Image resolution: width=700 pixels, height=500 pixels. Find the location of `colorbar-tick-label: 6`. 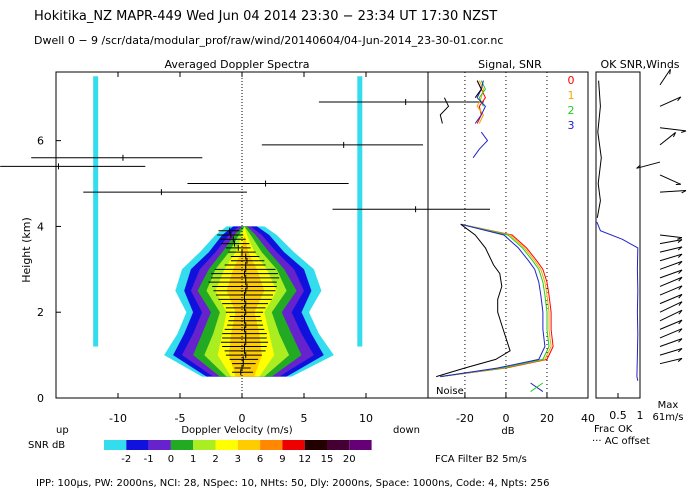

colorbar-tick-label: 6 is located at coordinates (260, 459).